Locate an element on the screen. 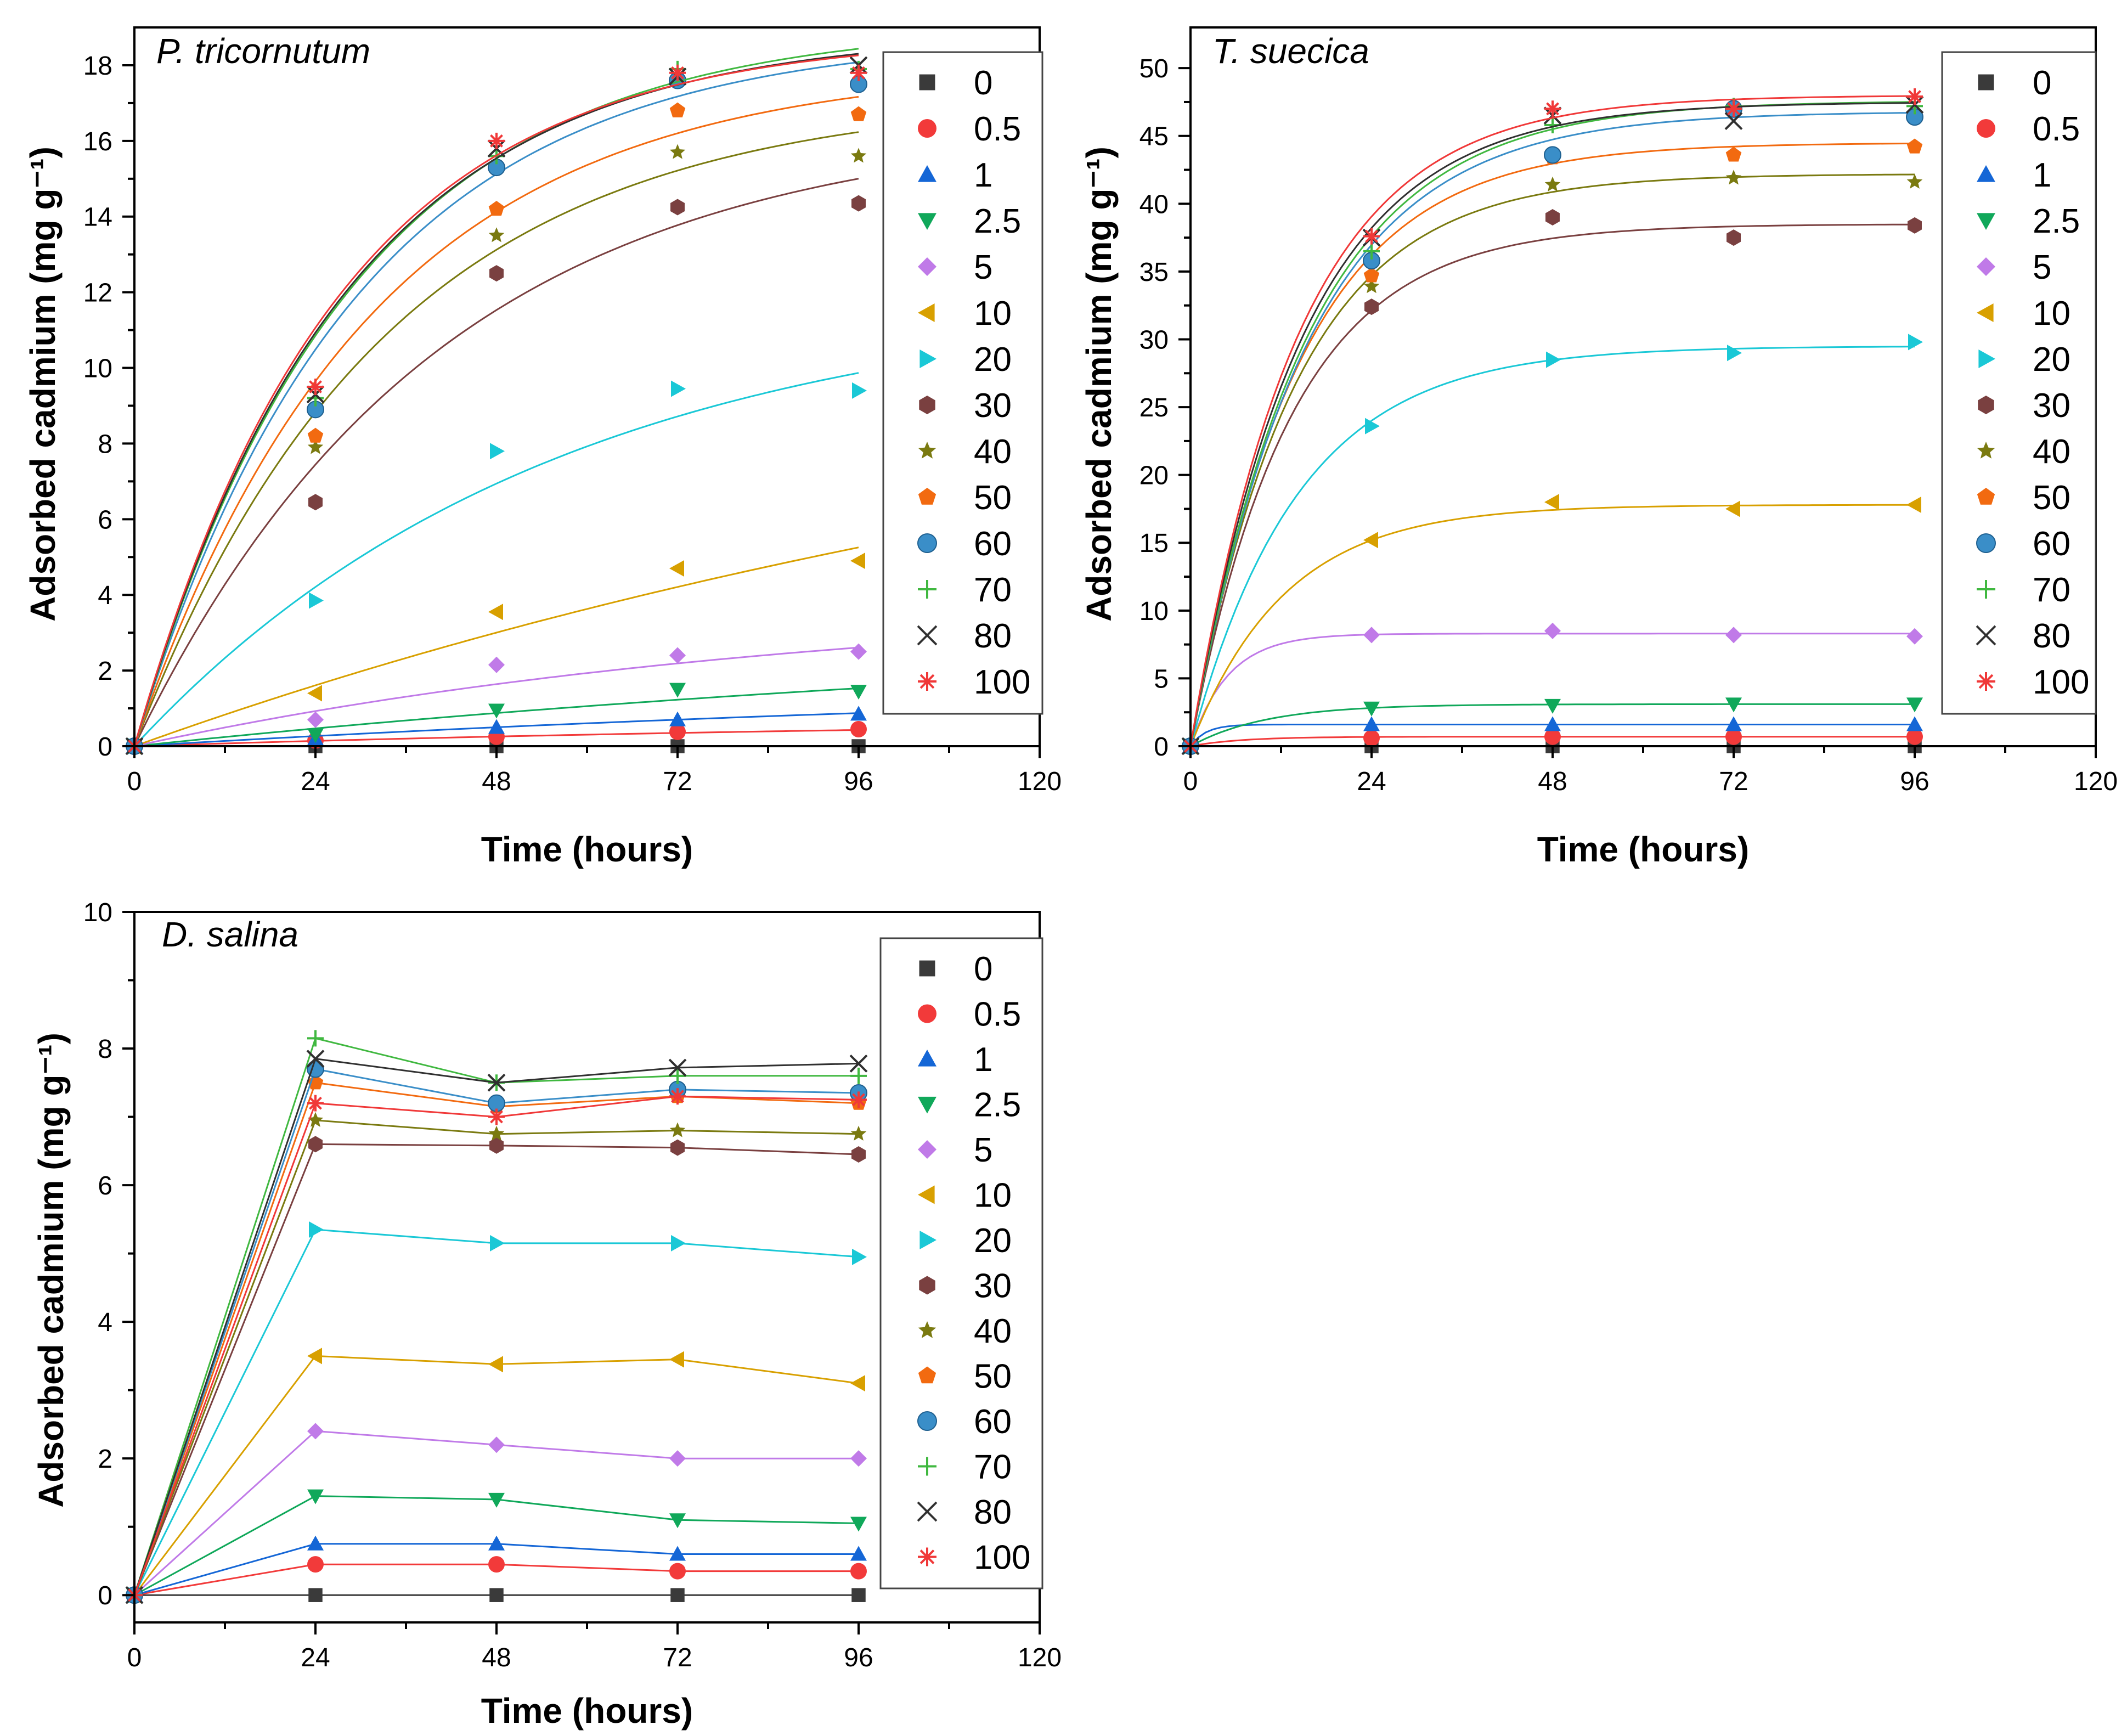 The height and width of the screenshot is (1736, 2127). y-tick-label: 30 is located at coordinates (1154, 339).